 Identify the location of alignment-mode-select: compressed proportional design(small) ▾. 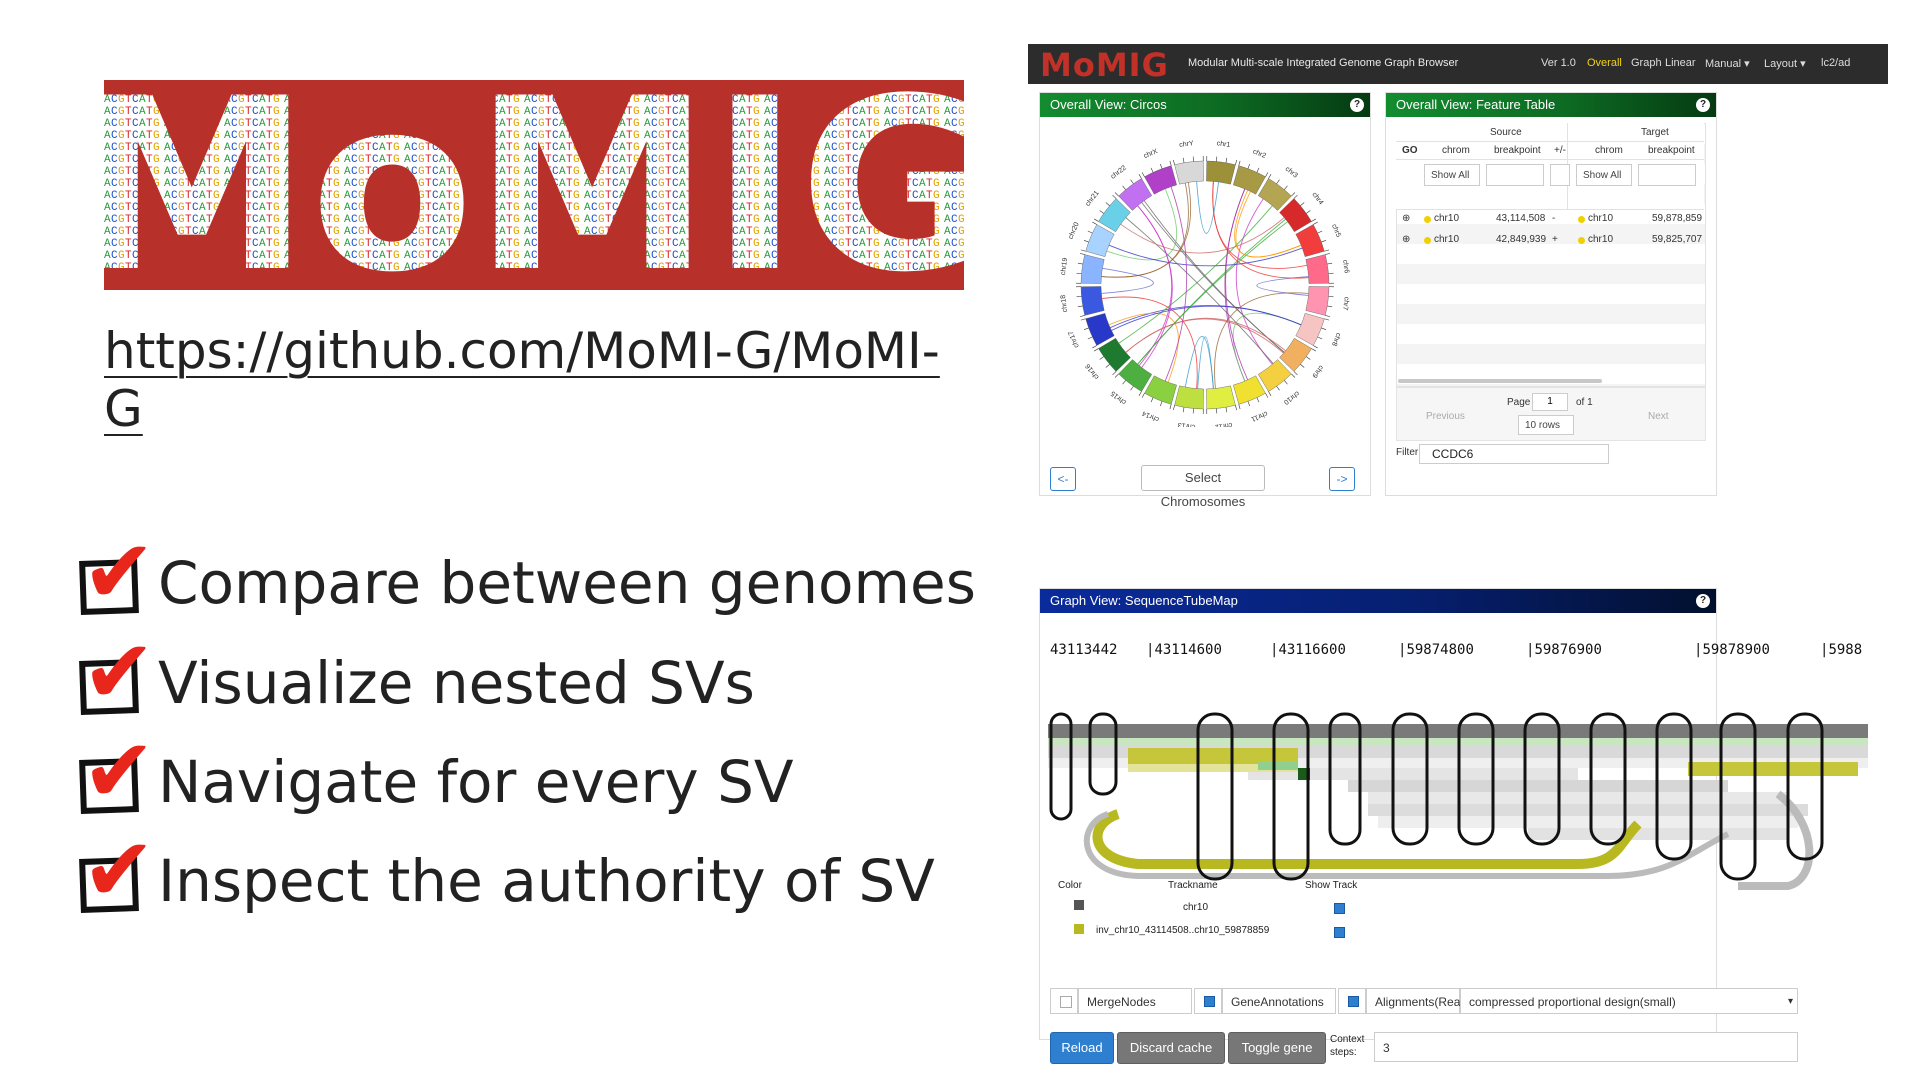
(1629, 1001).